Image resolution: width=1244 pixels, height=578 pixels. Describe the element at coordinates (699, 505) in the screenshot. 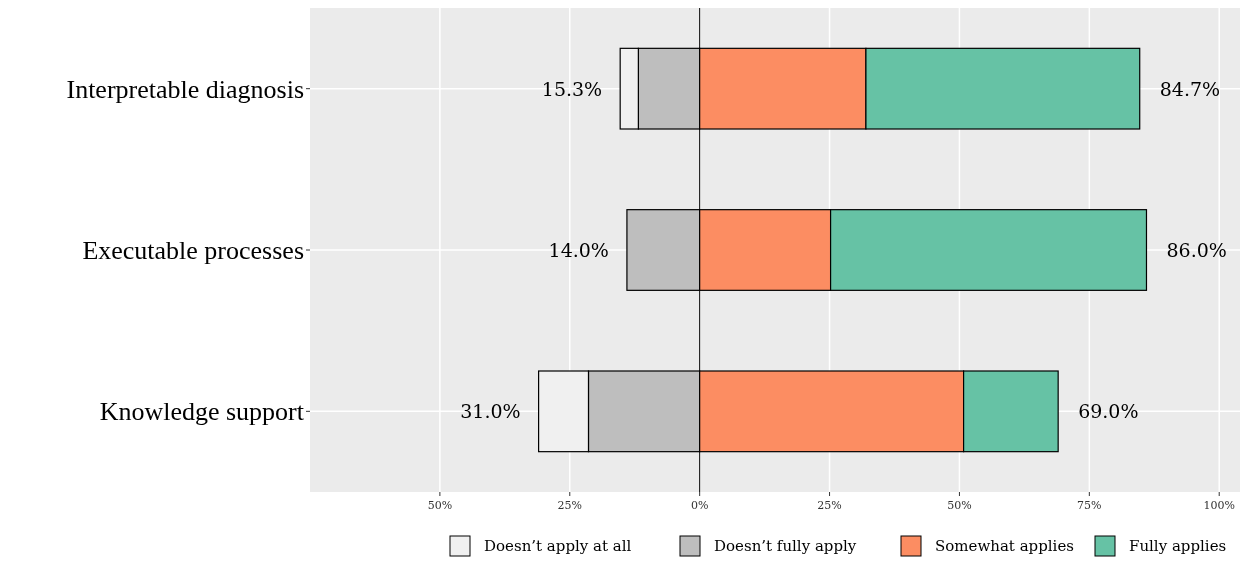

I see `x-tick-label: 0%` at that location.